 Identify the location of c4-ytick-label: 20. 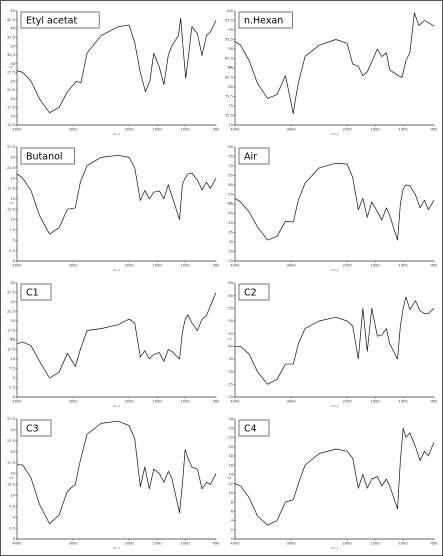
(230, 447).